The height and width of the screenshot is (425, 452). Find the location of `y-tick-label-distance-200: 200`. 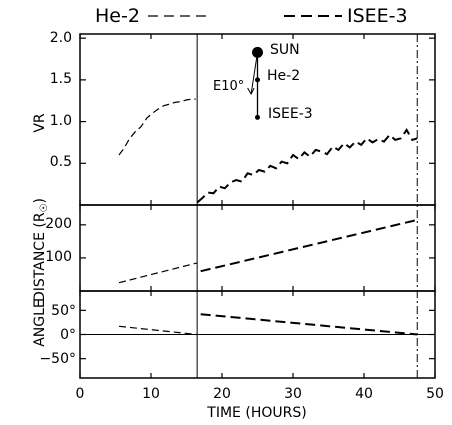

y-tick-label-distance-200: 200 is located at coordinates (58, 224).